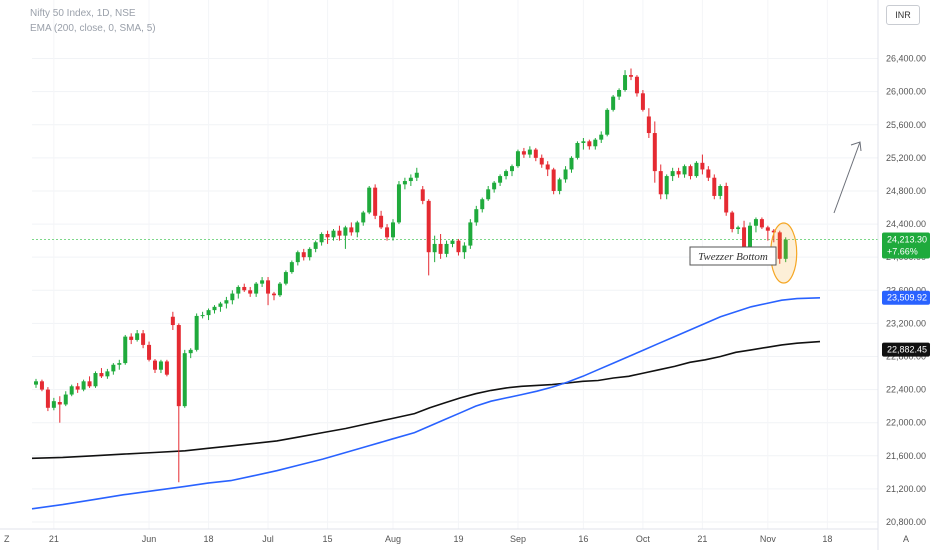 This screenshot has height=550, width=932. What do you see at coordinates (906, 539) in the screenshot?
I see `corner-right-label: A` at bounding box center [906, 539].